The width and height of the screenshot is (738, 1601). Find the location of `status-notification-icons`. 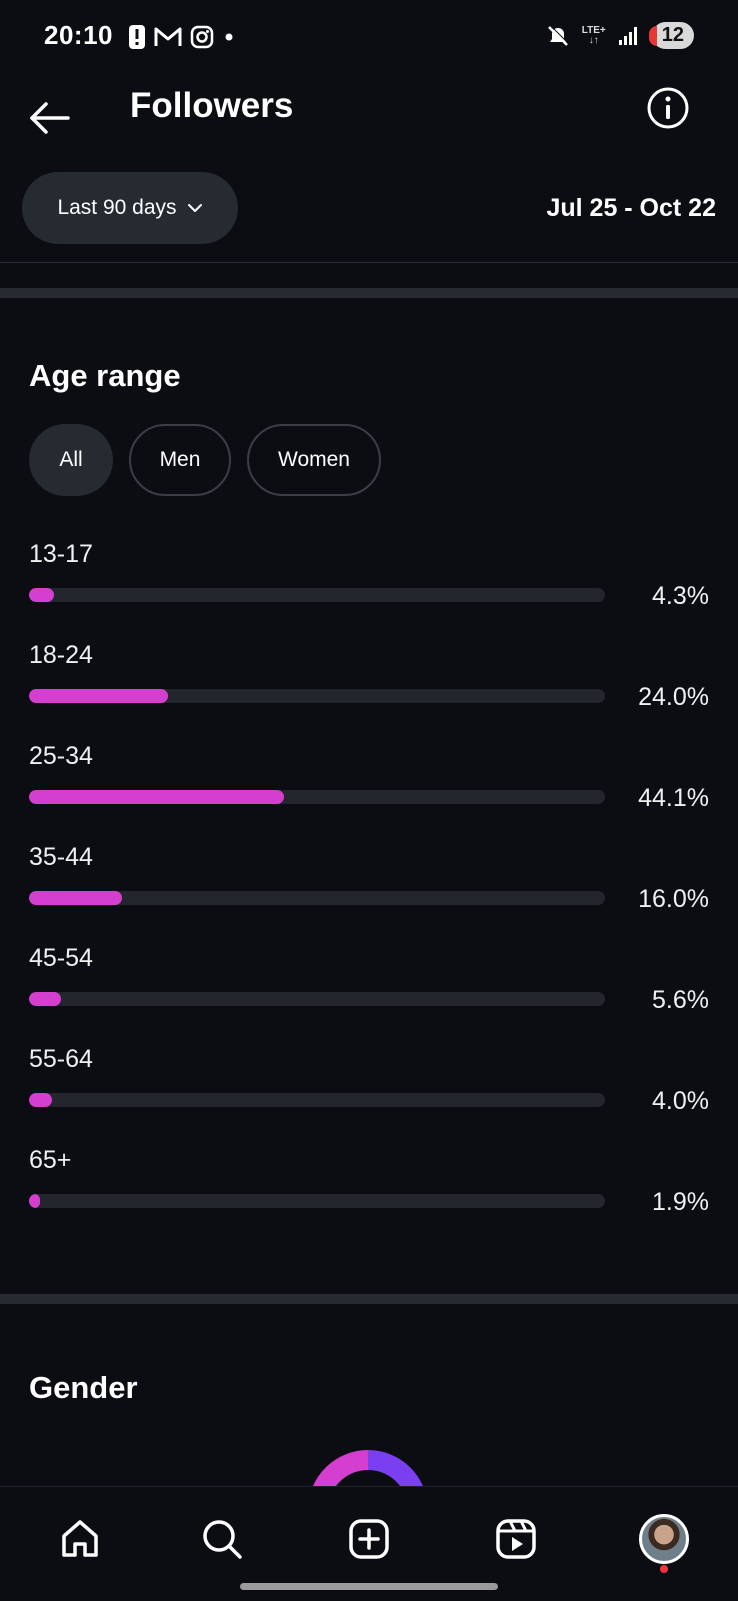

status-notification-icons is located at coordinates (182, 37).